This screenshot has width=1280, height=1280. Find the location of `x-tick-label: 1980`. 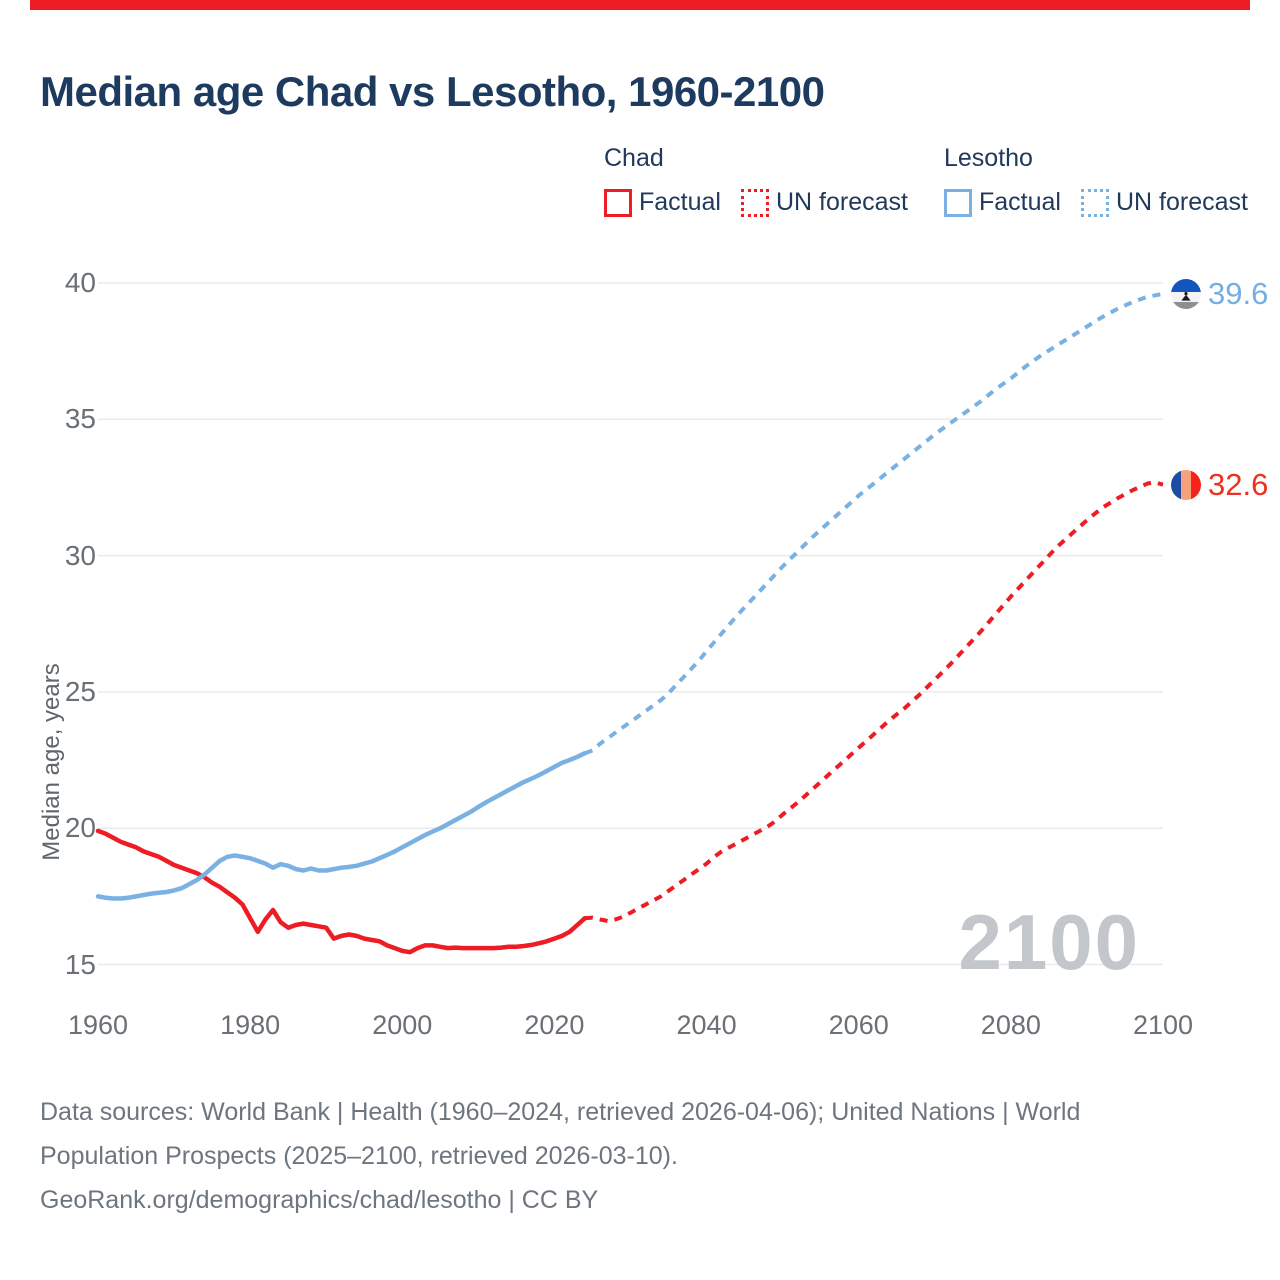

x-tick-label: 1980 is located at coordinates (250, 1025).